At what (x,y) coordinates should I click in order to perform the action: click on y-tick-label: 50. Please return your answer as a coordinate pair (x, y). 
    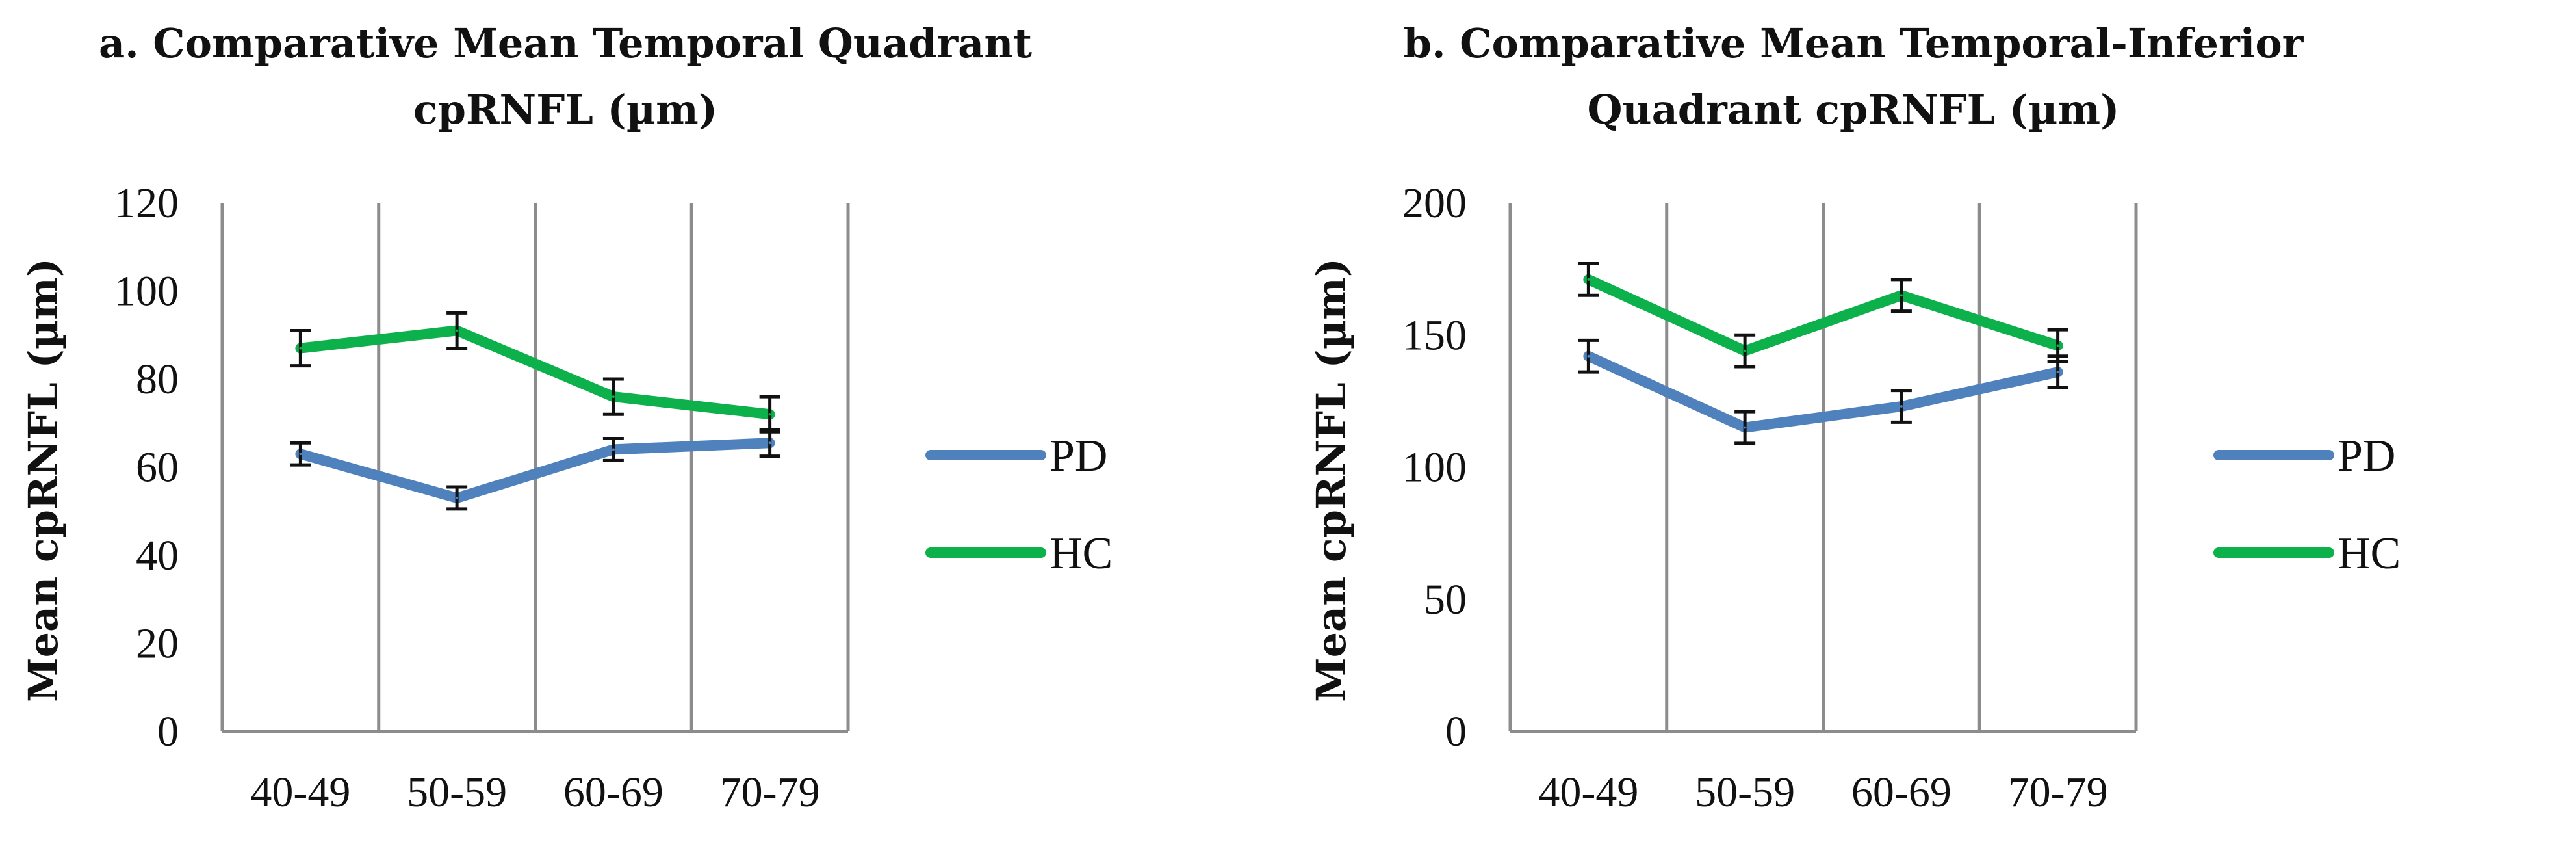
    Looking at the image, I should click on (1445, 600).